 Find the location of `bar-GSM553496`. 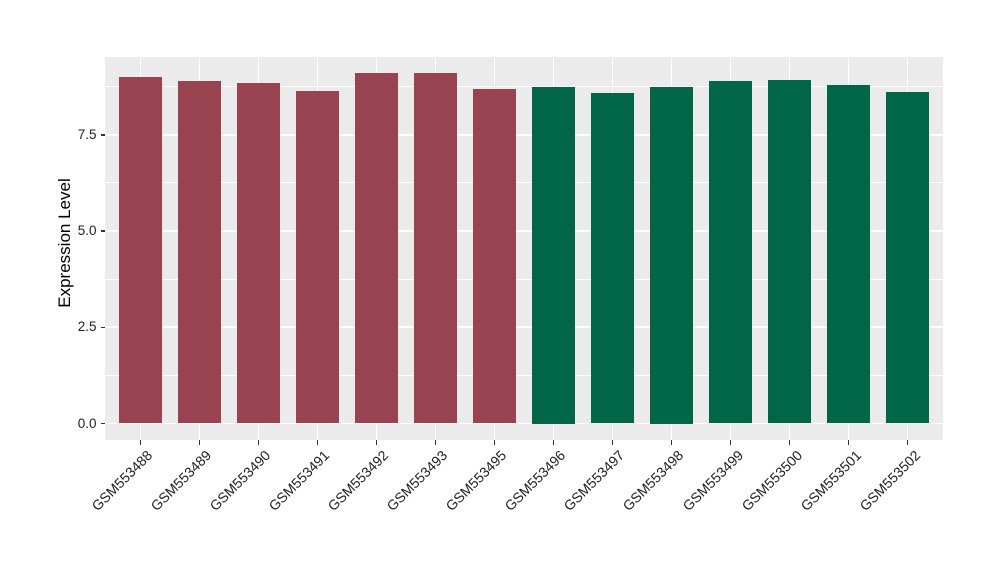

bar-GSM553496 is located at coordinates (553, 255).